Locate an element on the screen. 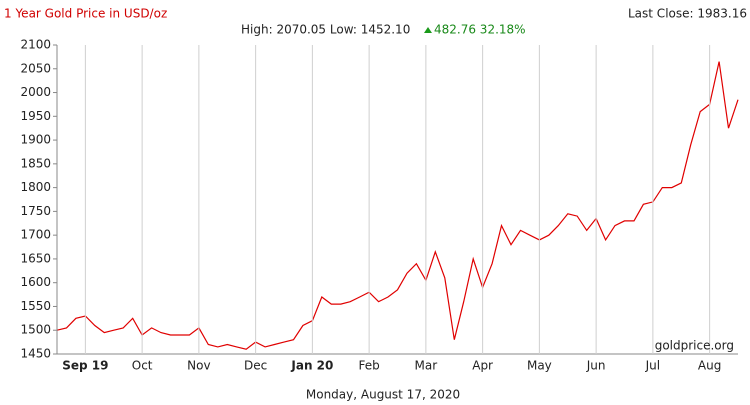  y-tick-label: 1650 is located at coordinates (35, 258).